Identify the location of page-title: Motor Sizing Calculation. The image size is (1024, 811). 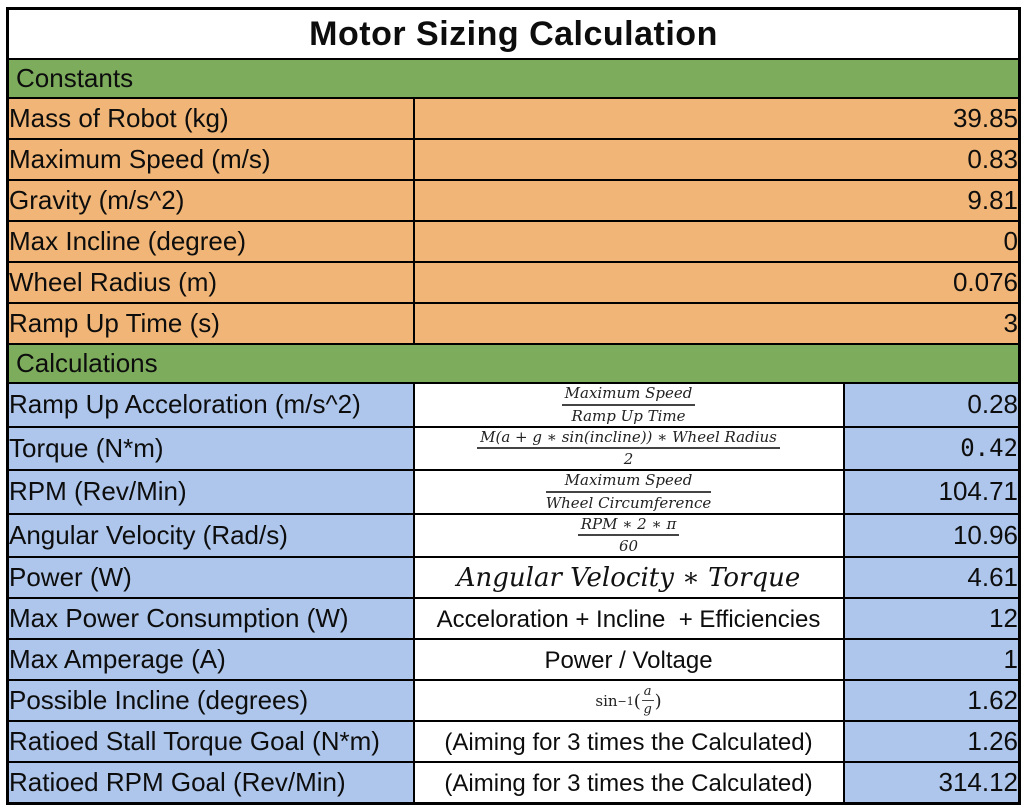
(513, 33).